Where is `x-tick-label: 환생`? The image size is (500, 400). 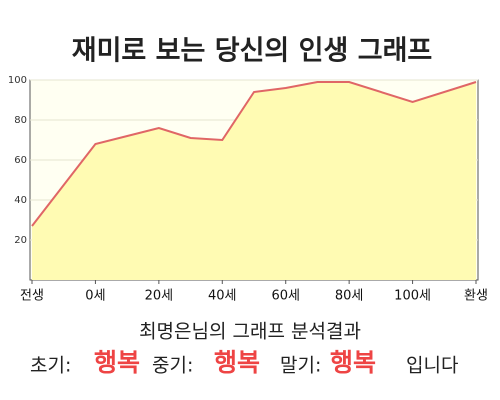 x-tick-label: 환생 is located at coordinates (476, 296).